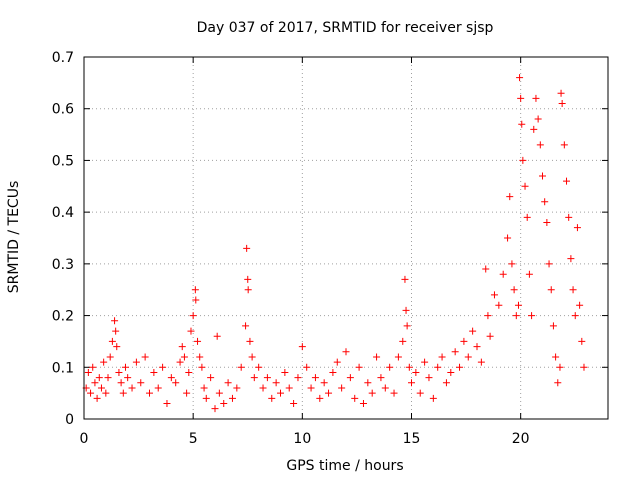 Image resolution: width=640 pixels, height=480 pixels. What do you see at coordinates (63, 161) in the screenshot?
I see `y-tick-label: 0.5` at bounding box center [63, 161].